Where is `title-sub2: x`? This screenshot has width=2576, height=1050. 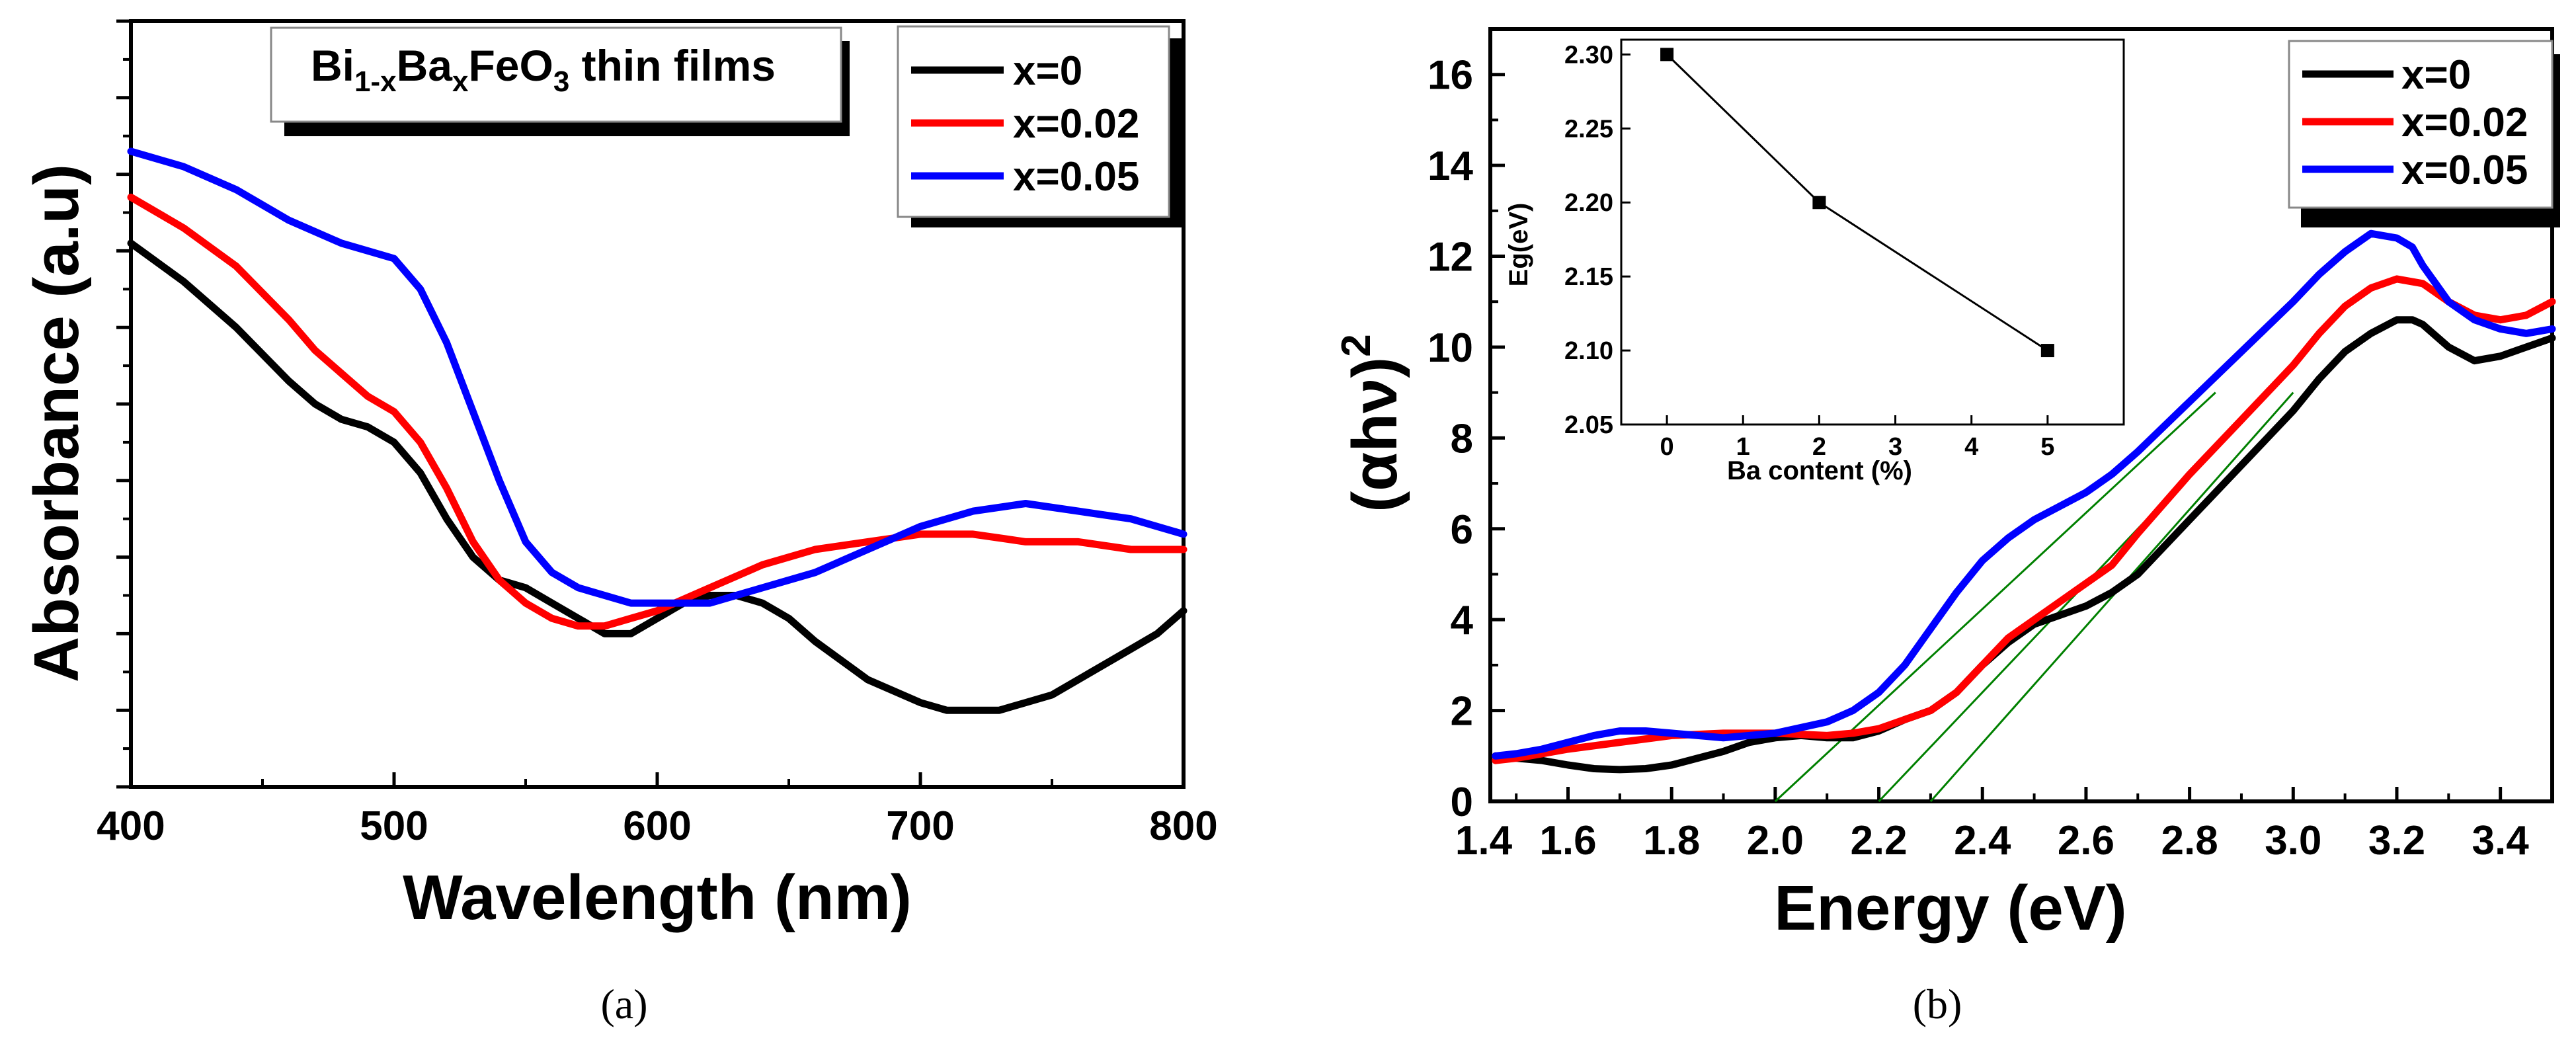
title-sub2: x is located at coordinates (461, 82).